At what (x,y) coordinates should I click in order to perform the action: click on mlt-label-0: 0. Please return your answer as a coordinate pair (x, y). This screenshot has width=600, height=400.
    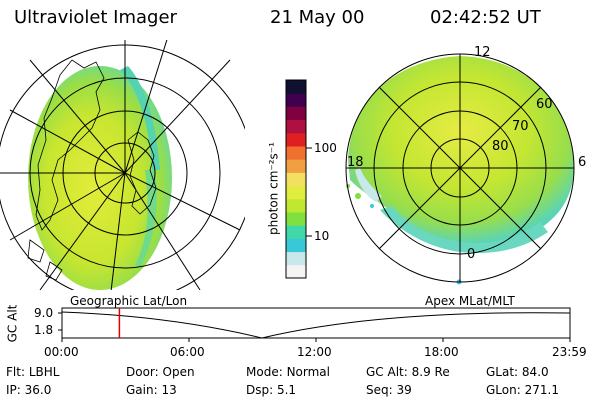
    Looking at the image, I should click on (471, 254).